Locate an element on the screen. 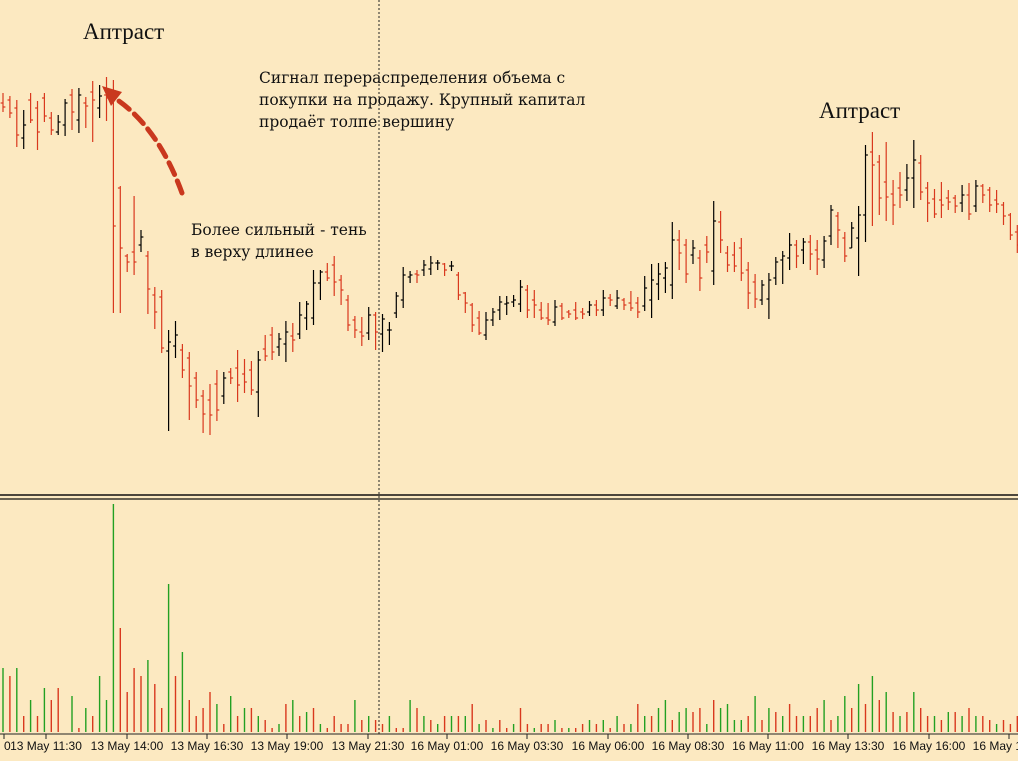  arrow-shaft is located at coordinates (149, 146).